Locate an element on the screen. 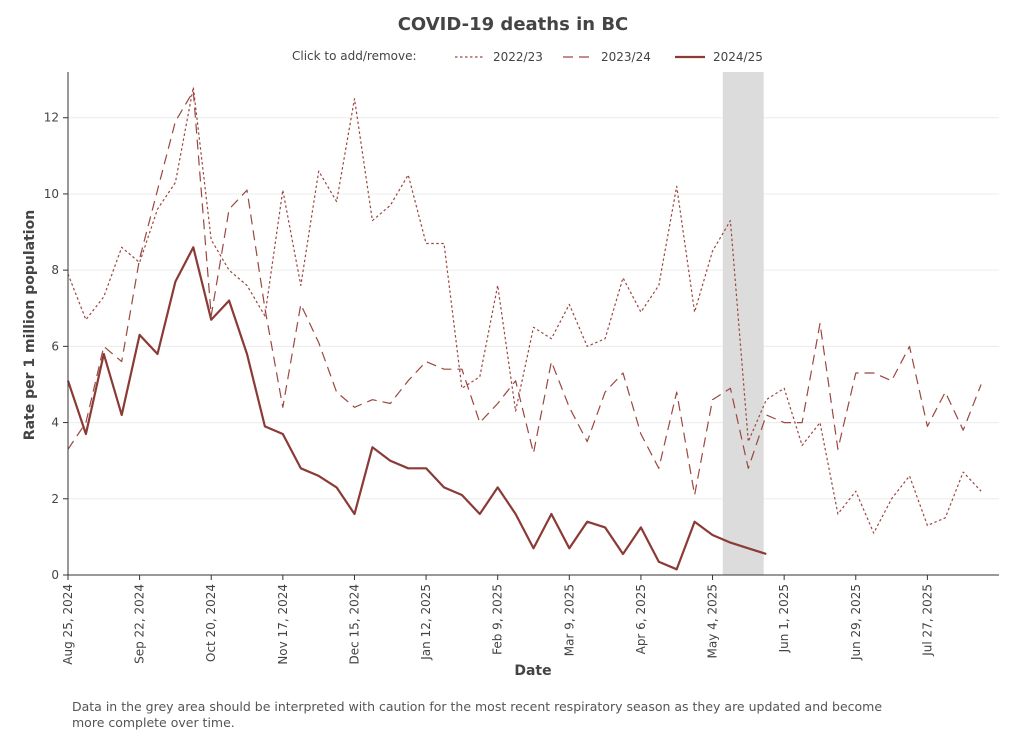  legend-item-2023-24: 2023/24 is located at coordinates (607, 57).